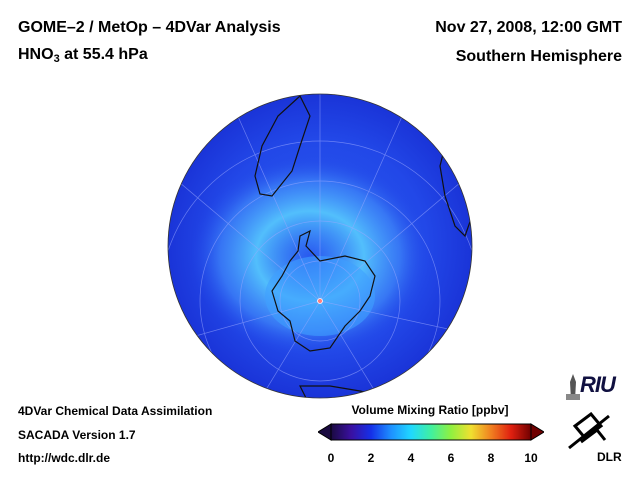 The image size is (640, 480). What do you see at coordinates (282, 146) in the screenshot?
I see `south-america-coastline` at bounding box center [282, 146].